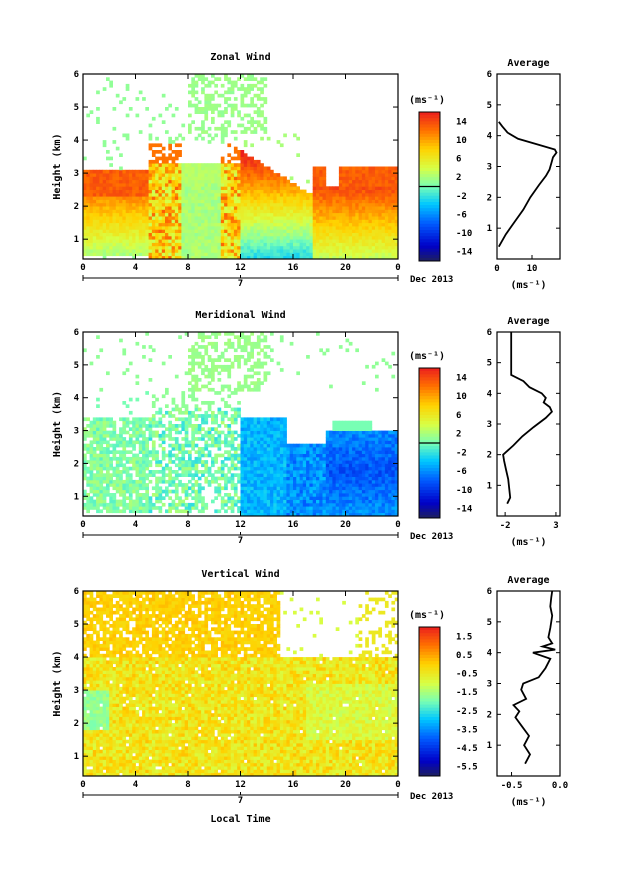 Image resolution: width=618 pixels, height=873 pixels. I want to click on panel-title: Meridional Wind, so click(240, 315).